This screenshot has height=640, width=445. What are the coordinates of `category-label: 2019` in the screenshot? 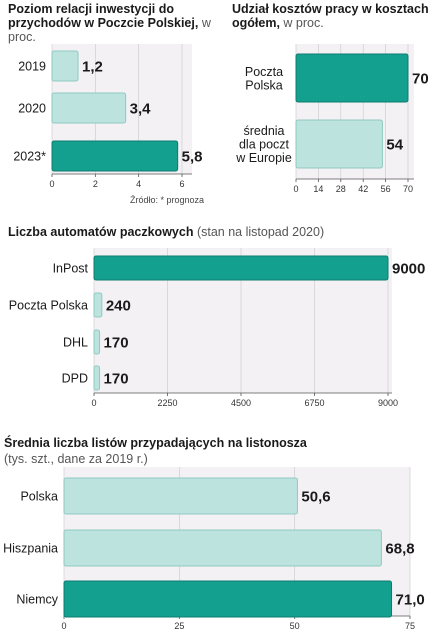 It's located at (32, 67).